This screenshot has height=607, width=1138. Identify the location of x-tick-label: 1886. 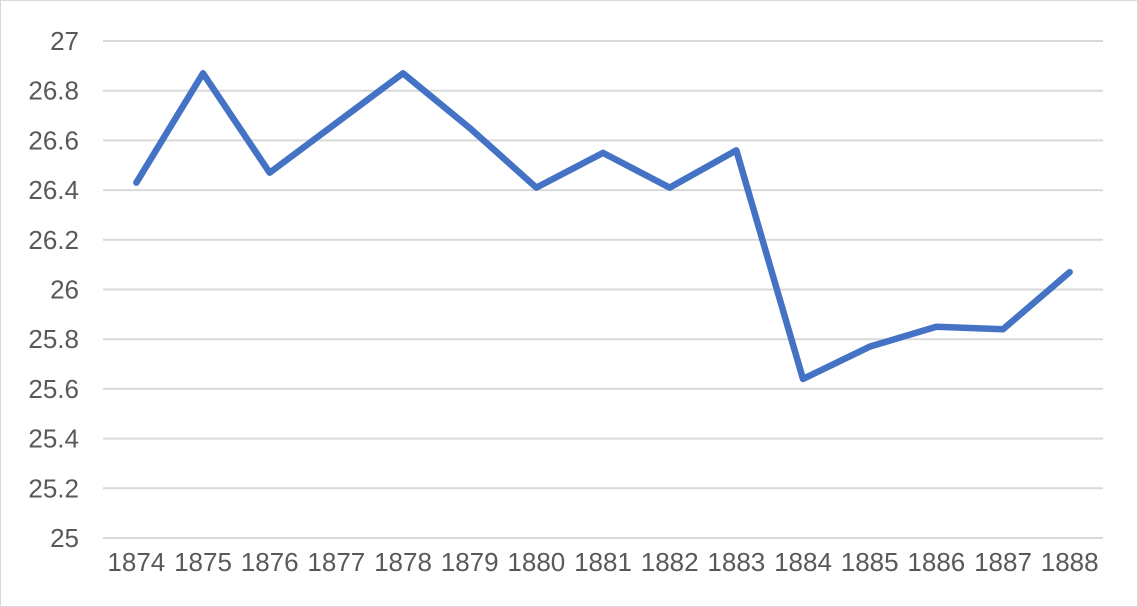
(936, 562).